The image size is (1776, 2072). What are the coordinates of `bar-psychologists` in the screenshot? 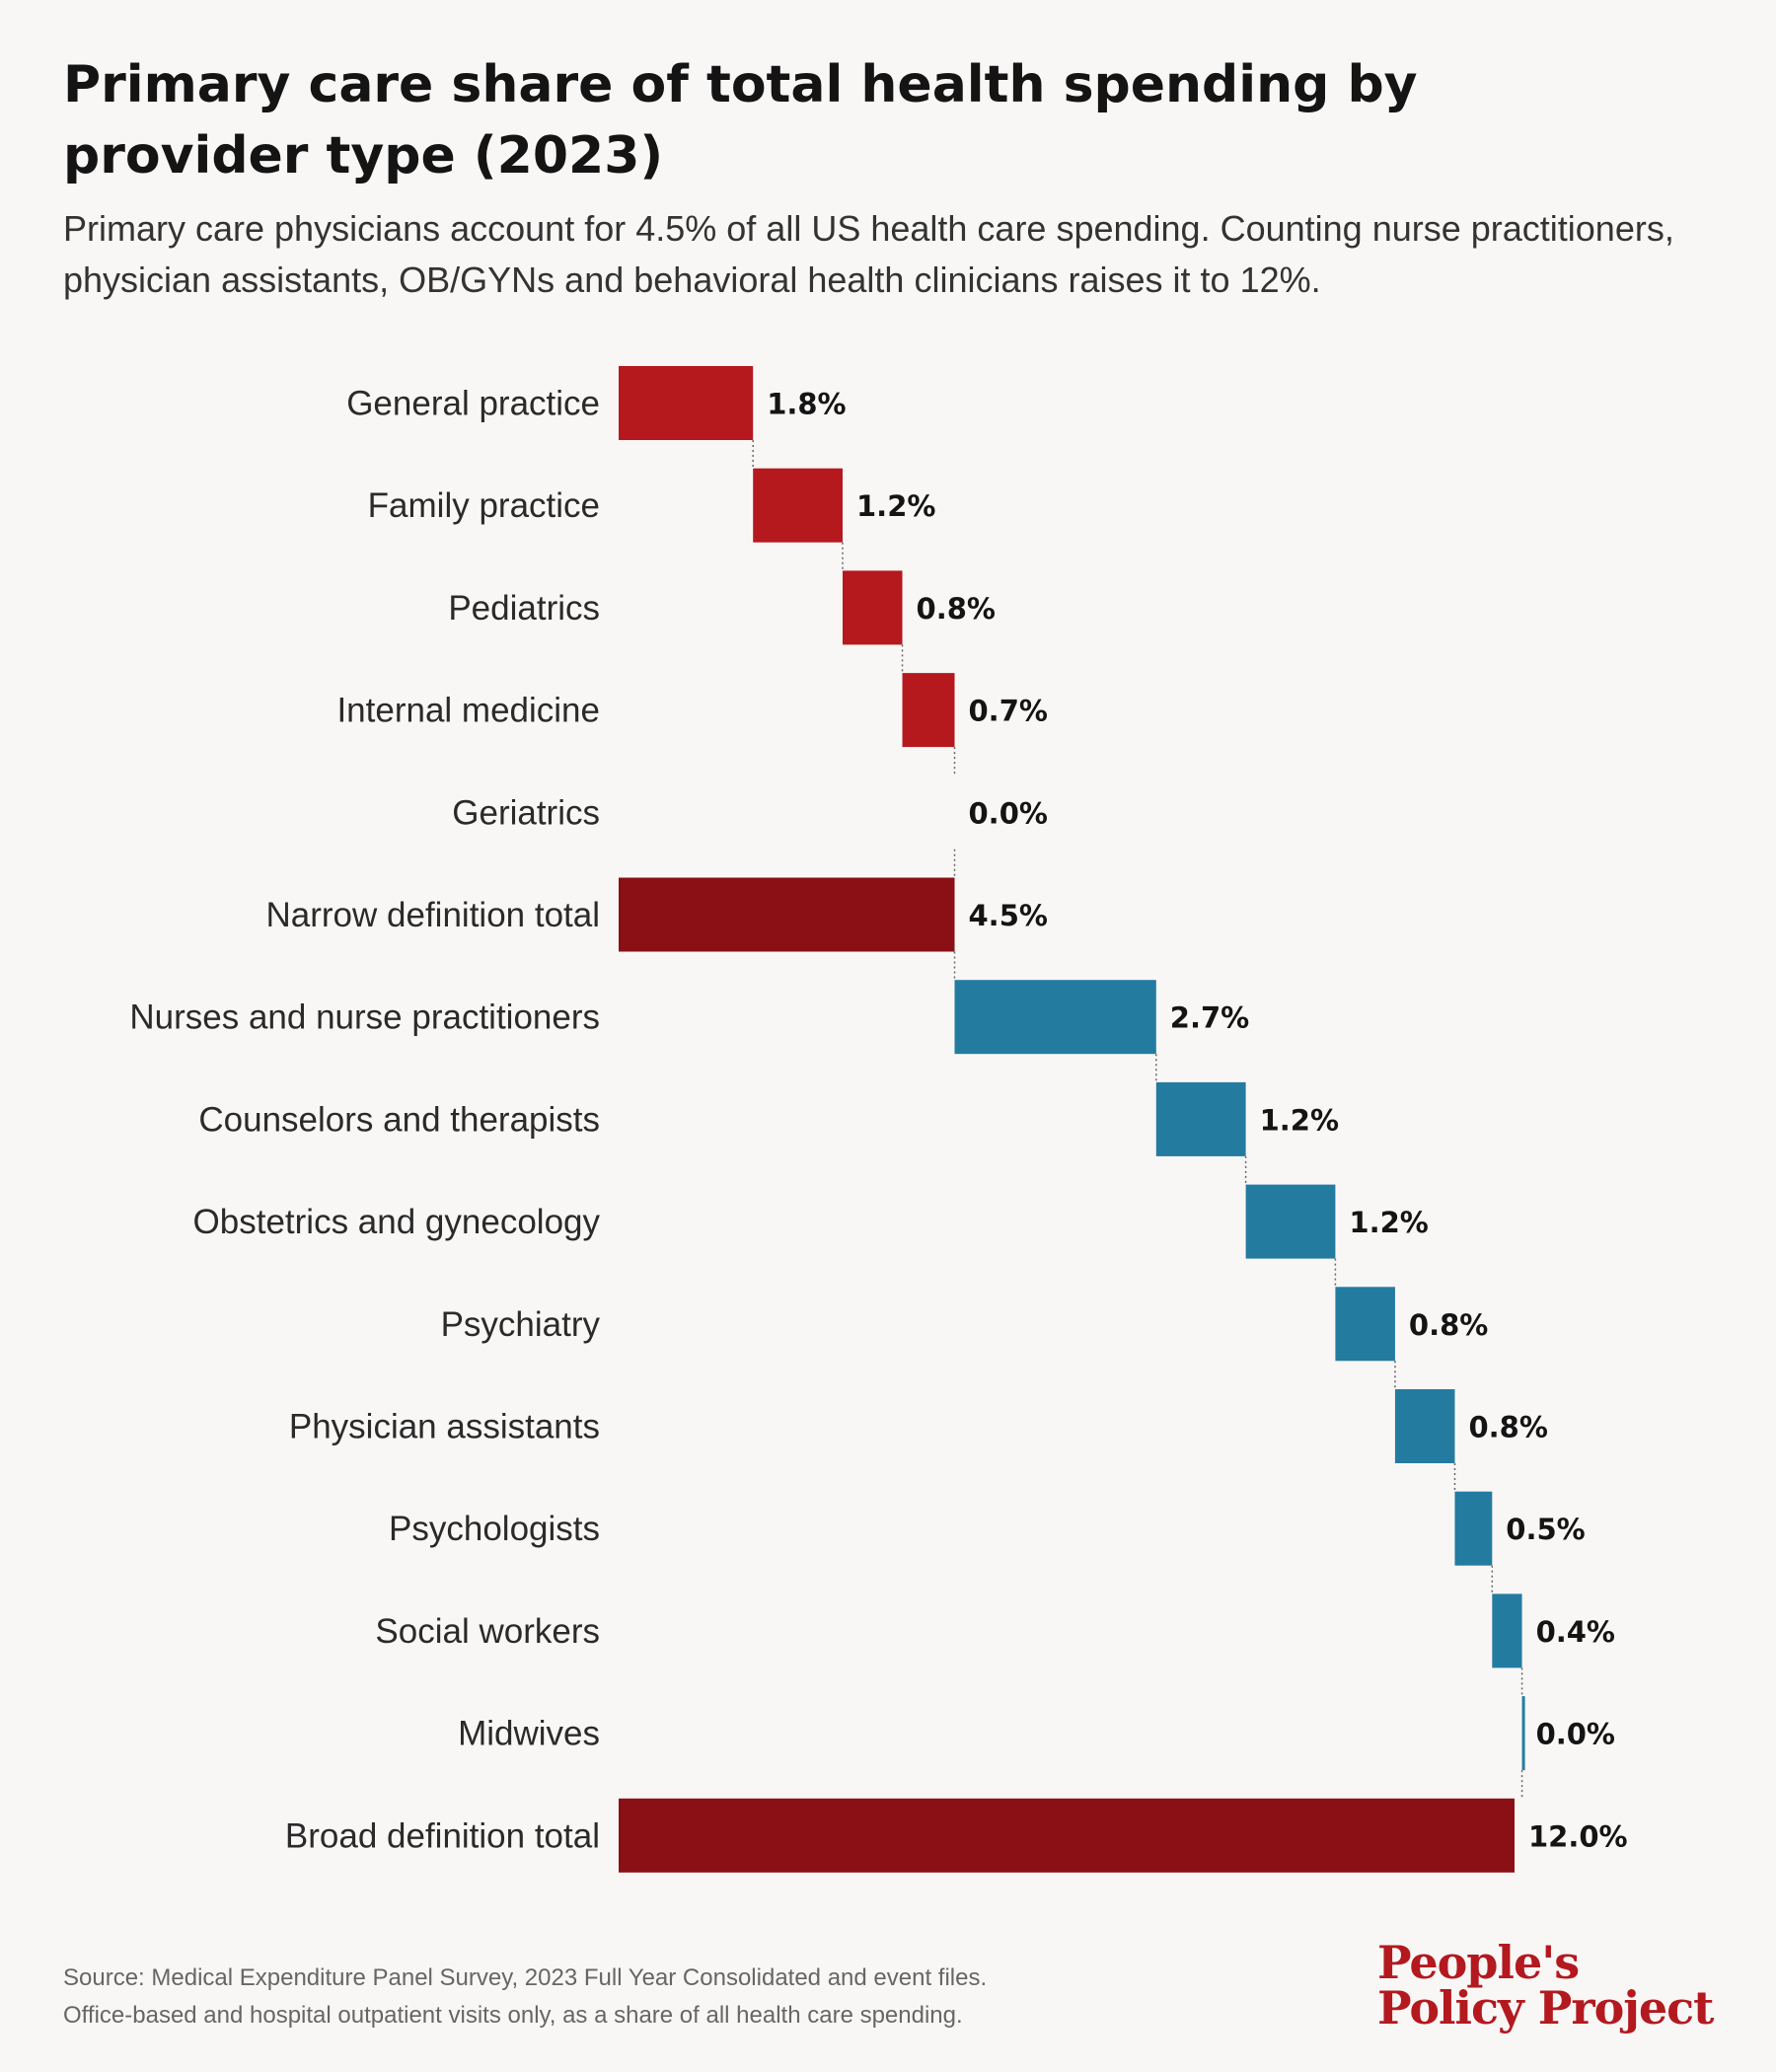 It's located at (1474, 1529).